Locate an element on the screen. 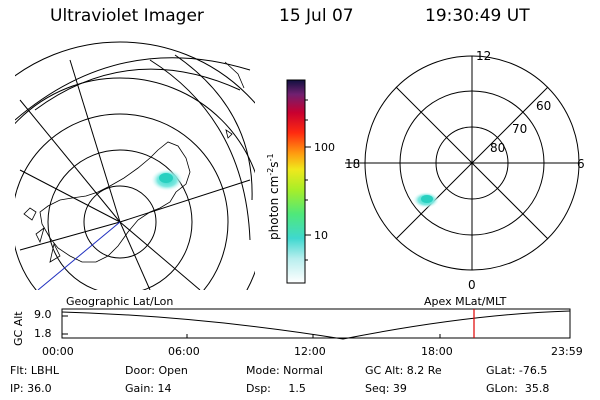  info-filter: Flt: LBHL is located at coordinates (34, 370).